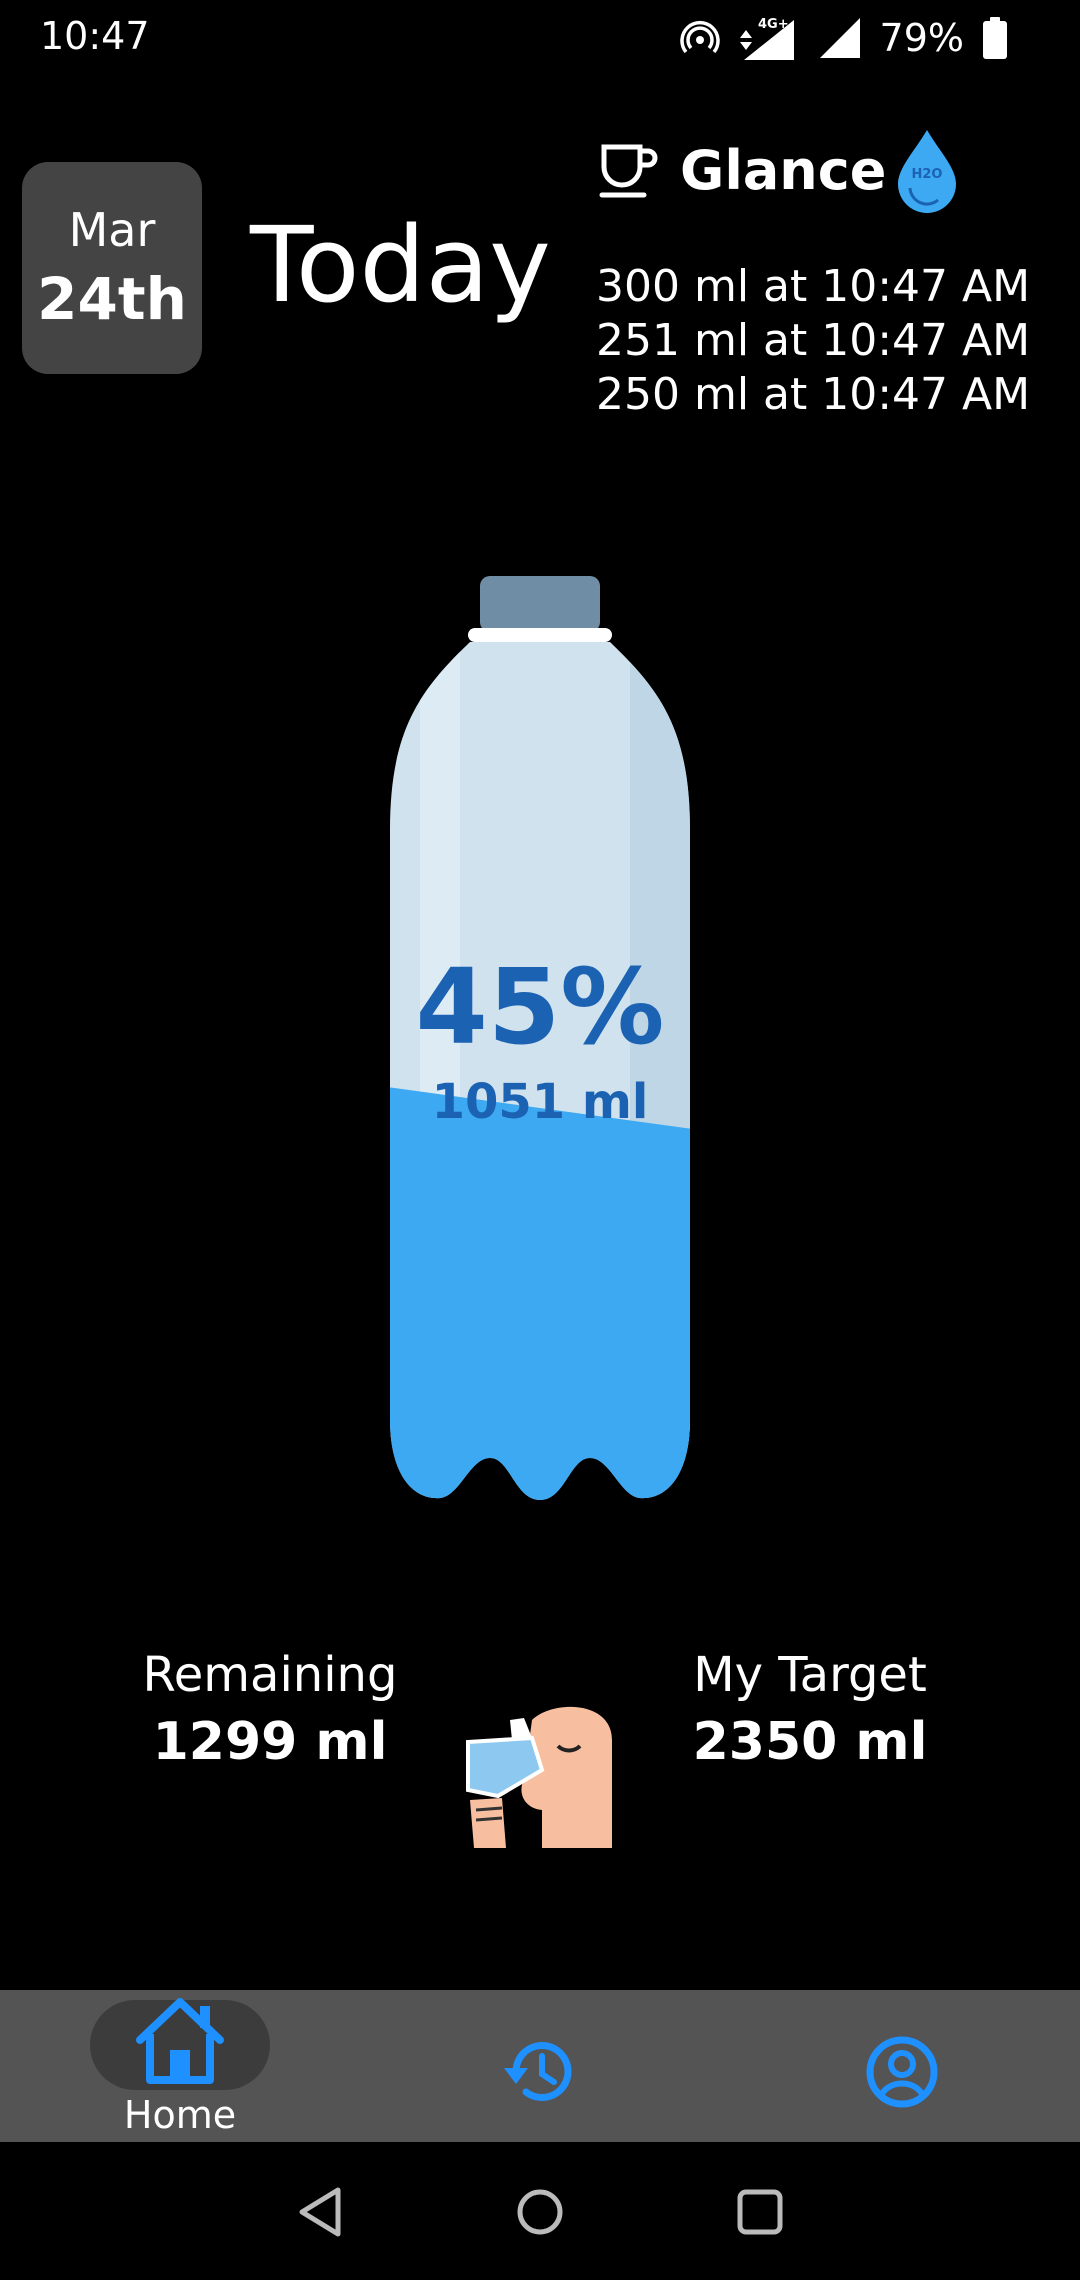 The width and height of the screenshot is (1080, 2280). What do you see at coordinates (995, 38) in the screenshot?
I see `battery-icon` at bounding box center [995, 38].